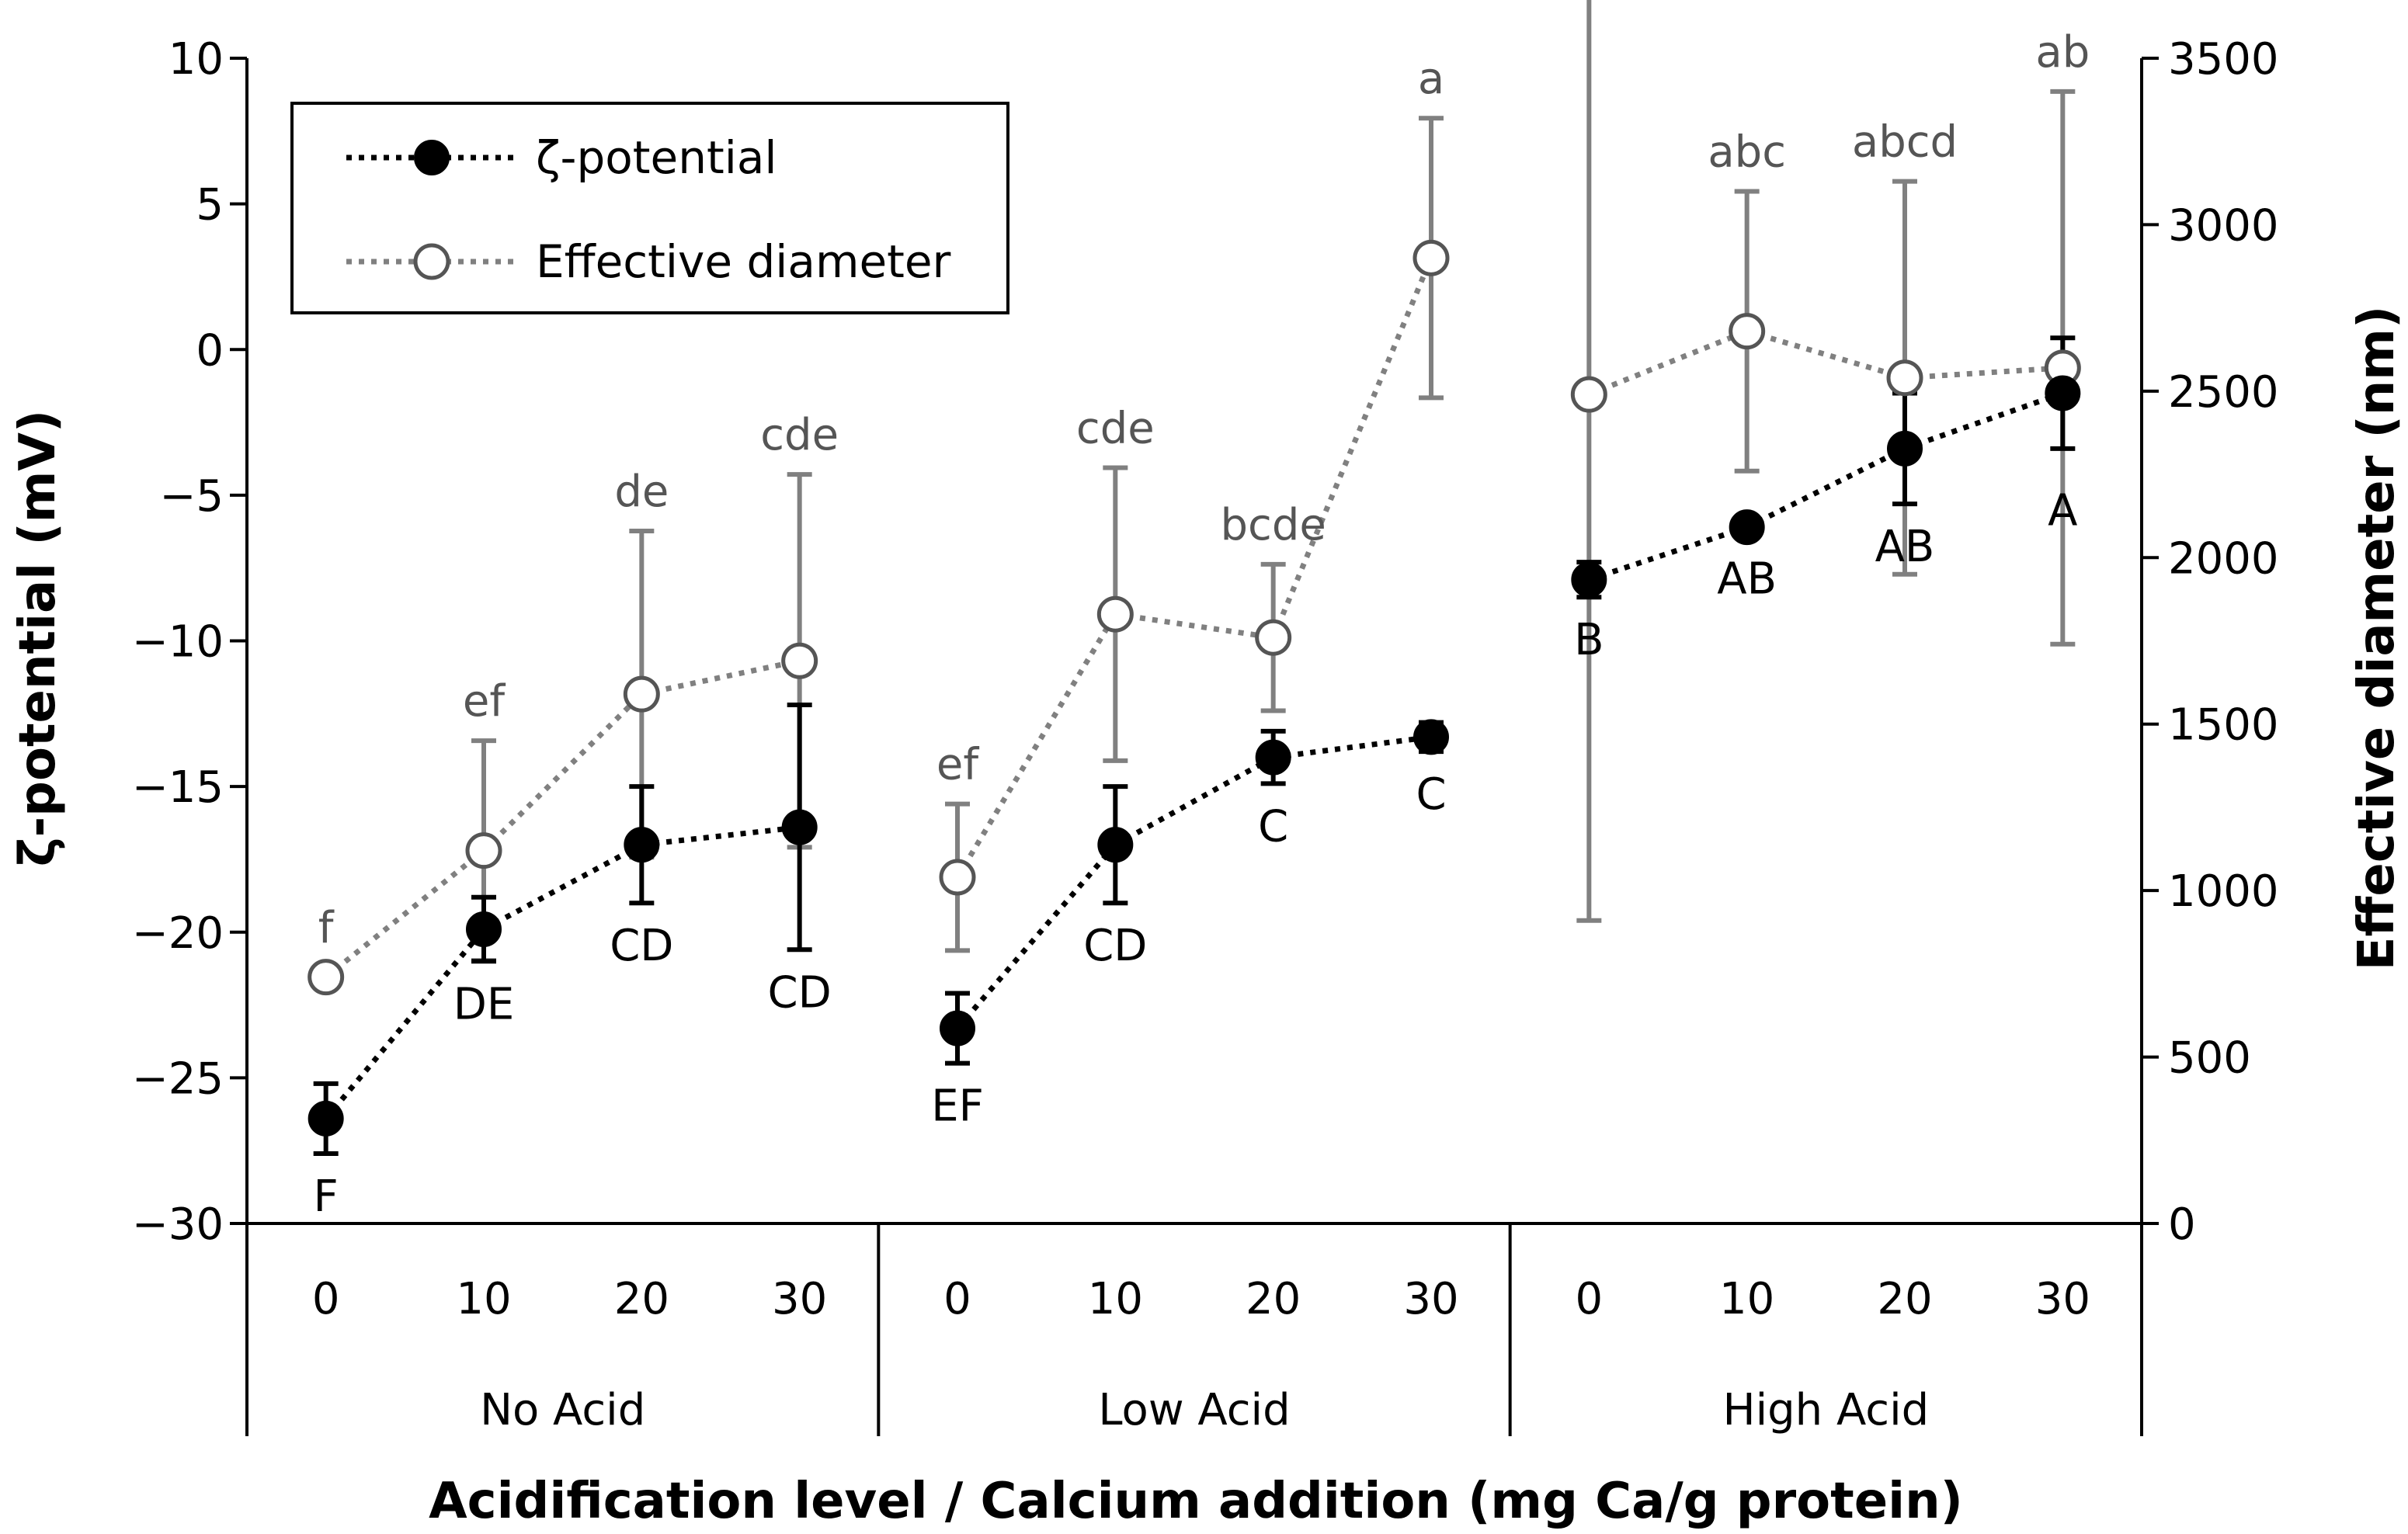 The height and width of the screenshot is (1534, 2408). What do you see at coordinates (2062, 52) in the screenshot?
I see `diameter-sig-label: ab` at bounding box center [2062, 52].